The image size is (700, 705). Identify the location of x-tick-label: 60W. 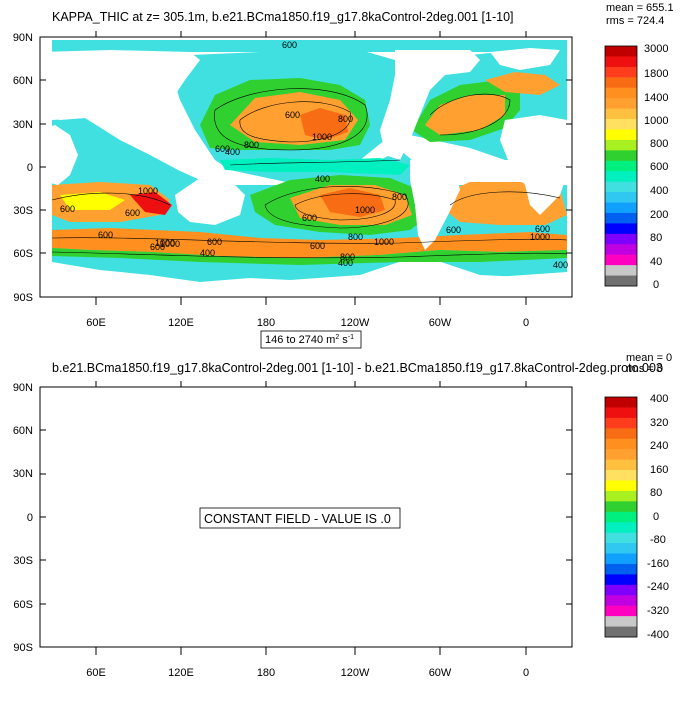
(440, 673).